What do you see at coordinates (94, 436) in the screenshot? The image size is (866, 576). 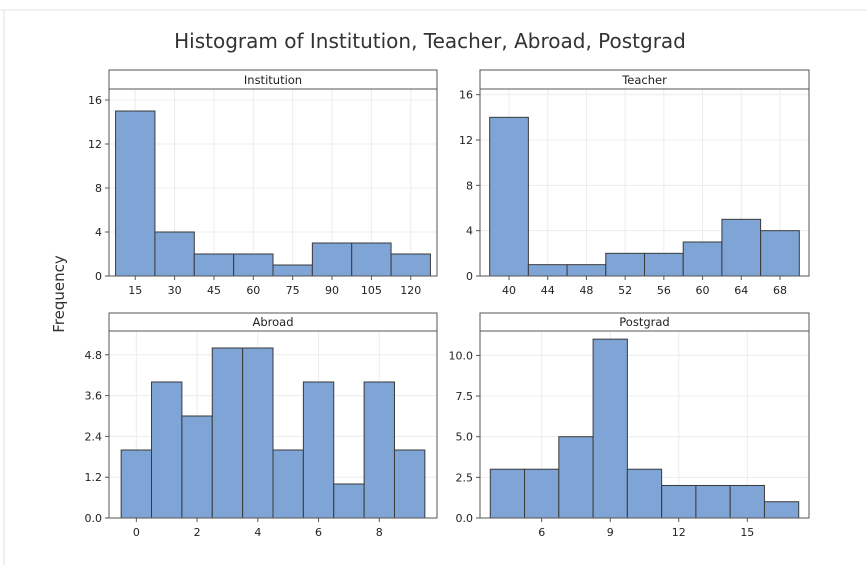 I see `ytick-label-abroad-2: 2.4` at bounding box center [94, 436].